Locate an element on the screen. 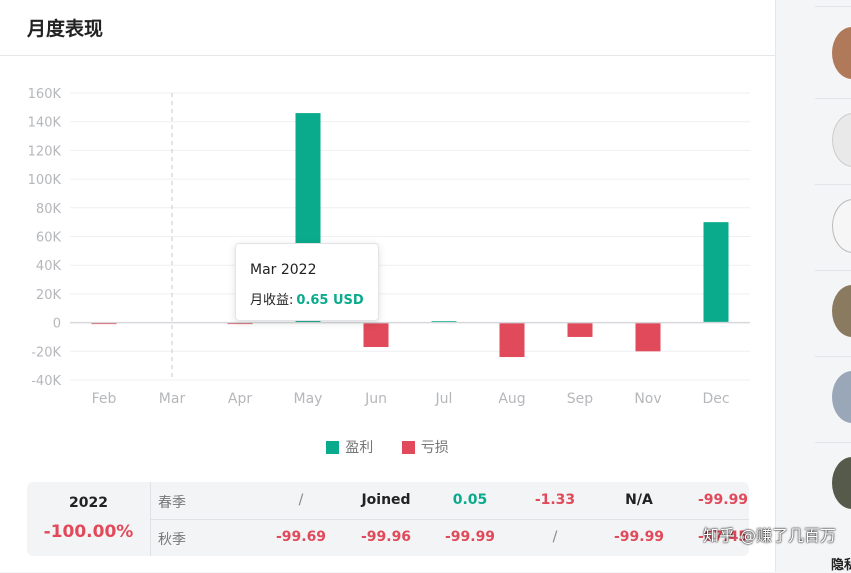  y-tick-label: 140K is located at coordinates (45, 123).